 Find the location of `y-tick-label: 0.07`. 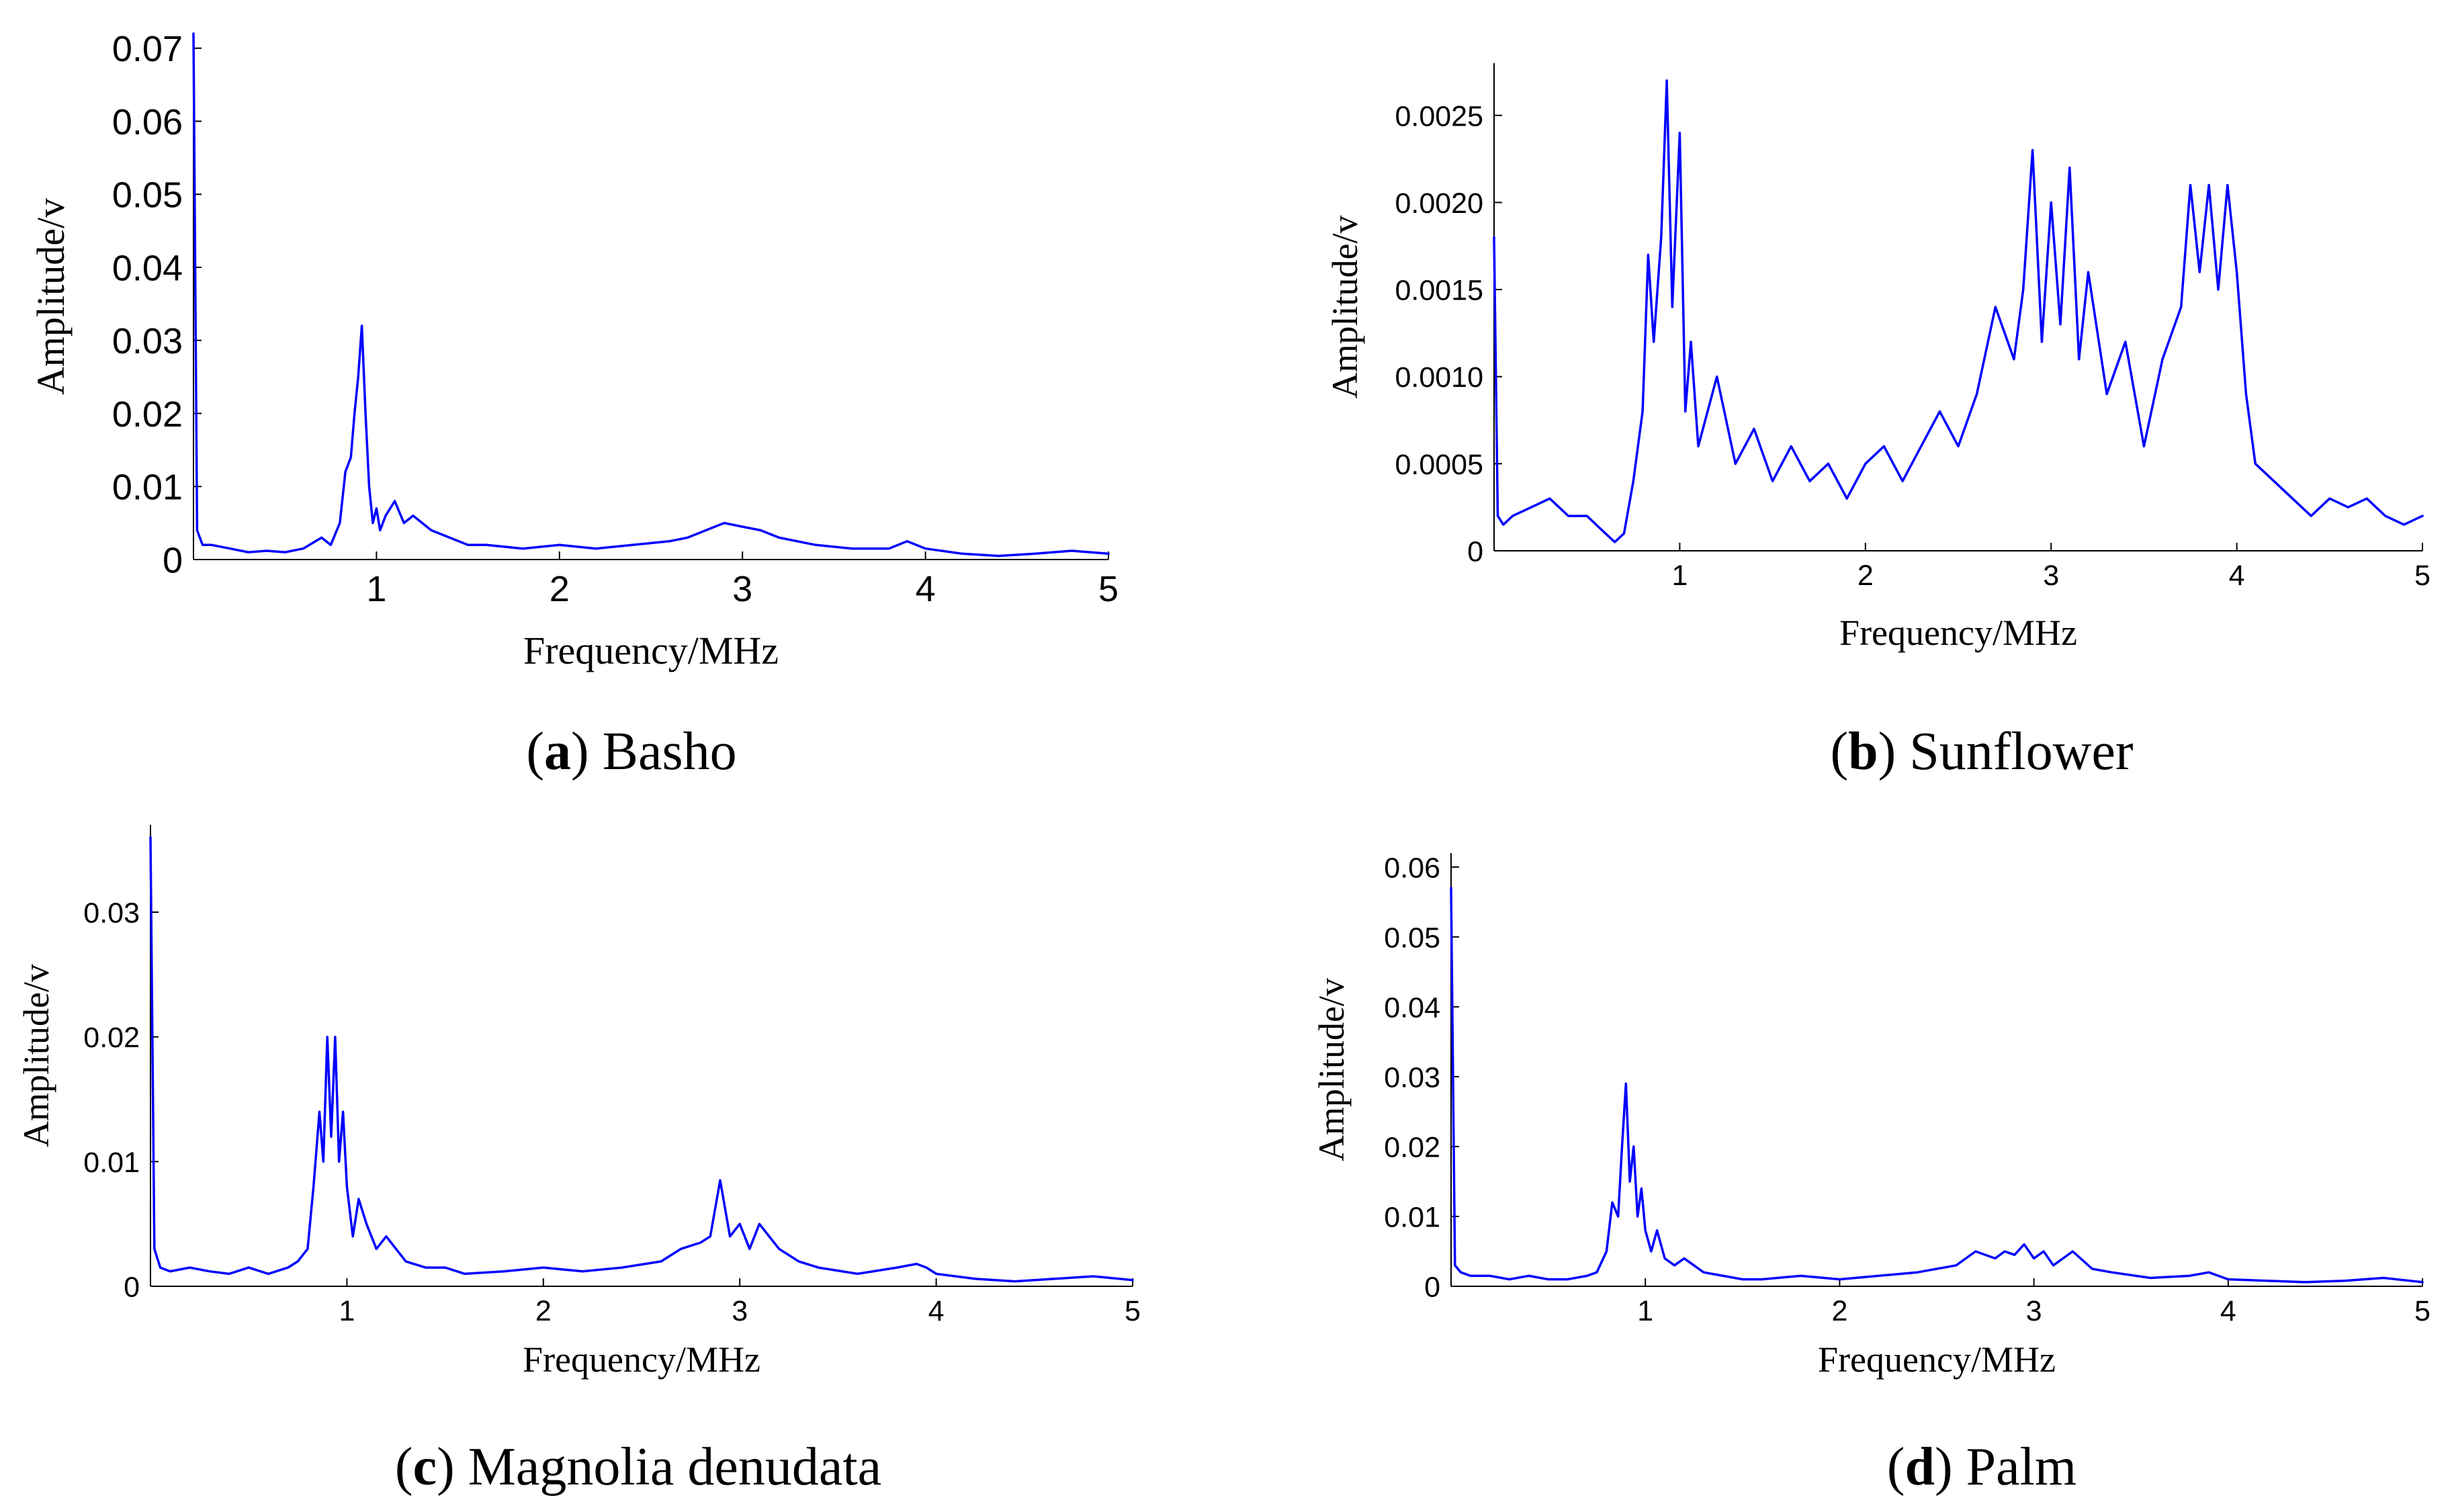

y-tick-label: 0.07 is located at coordinates (147, 49).